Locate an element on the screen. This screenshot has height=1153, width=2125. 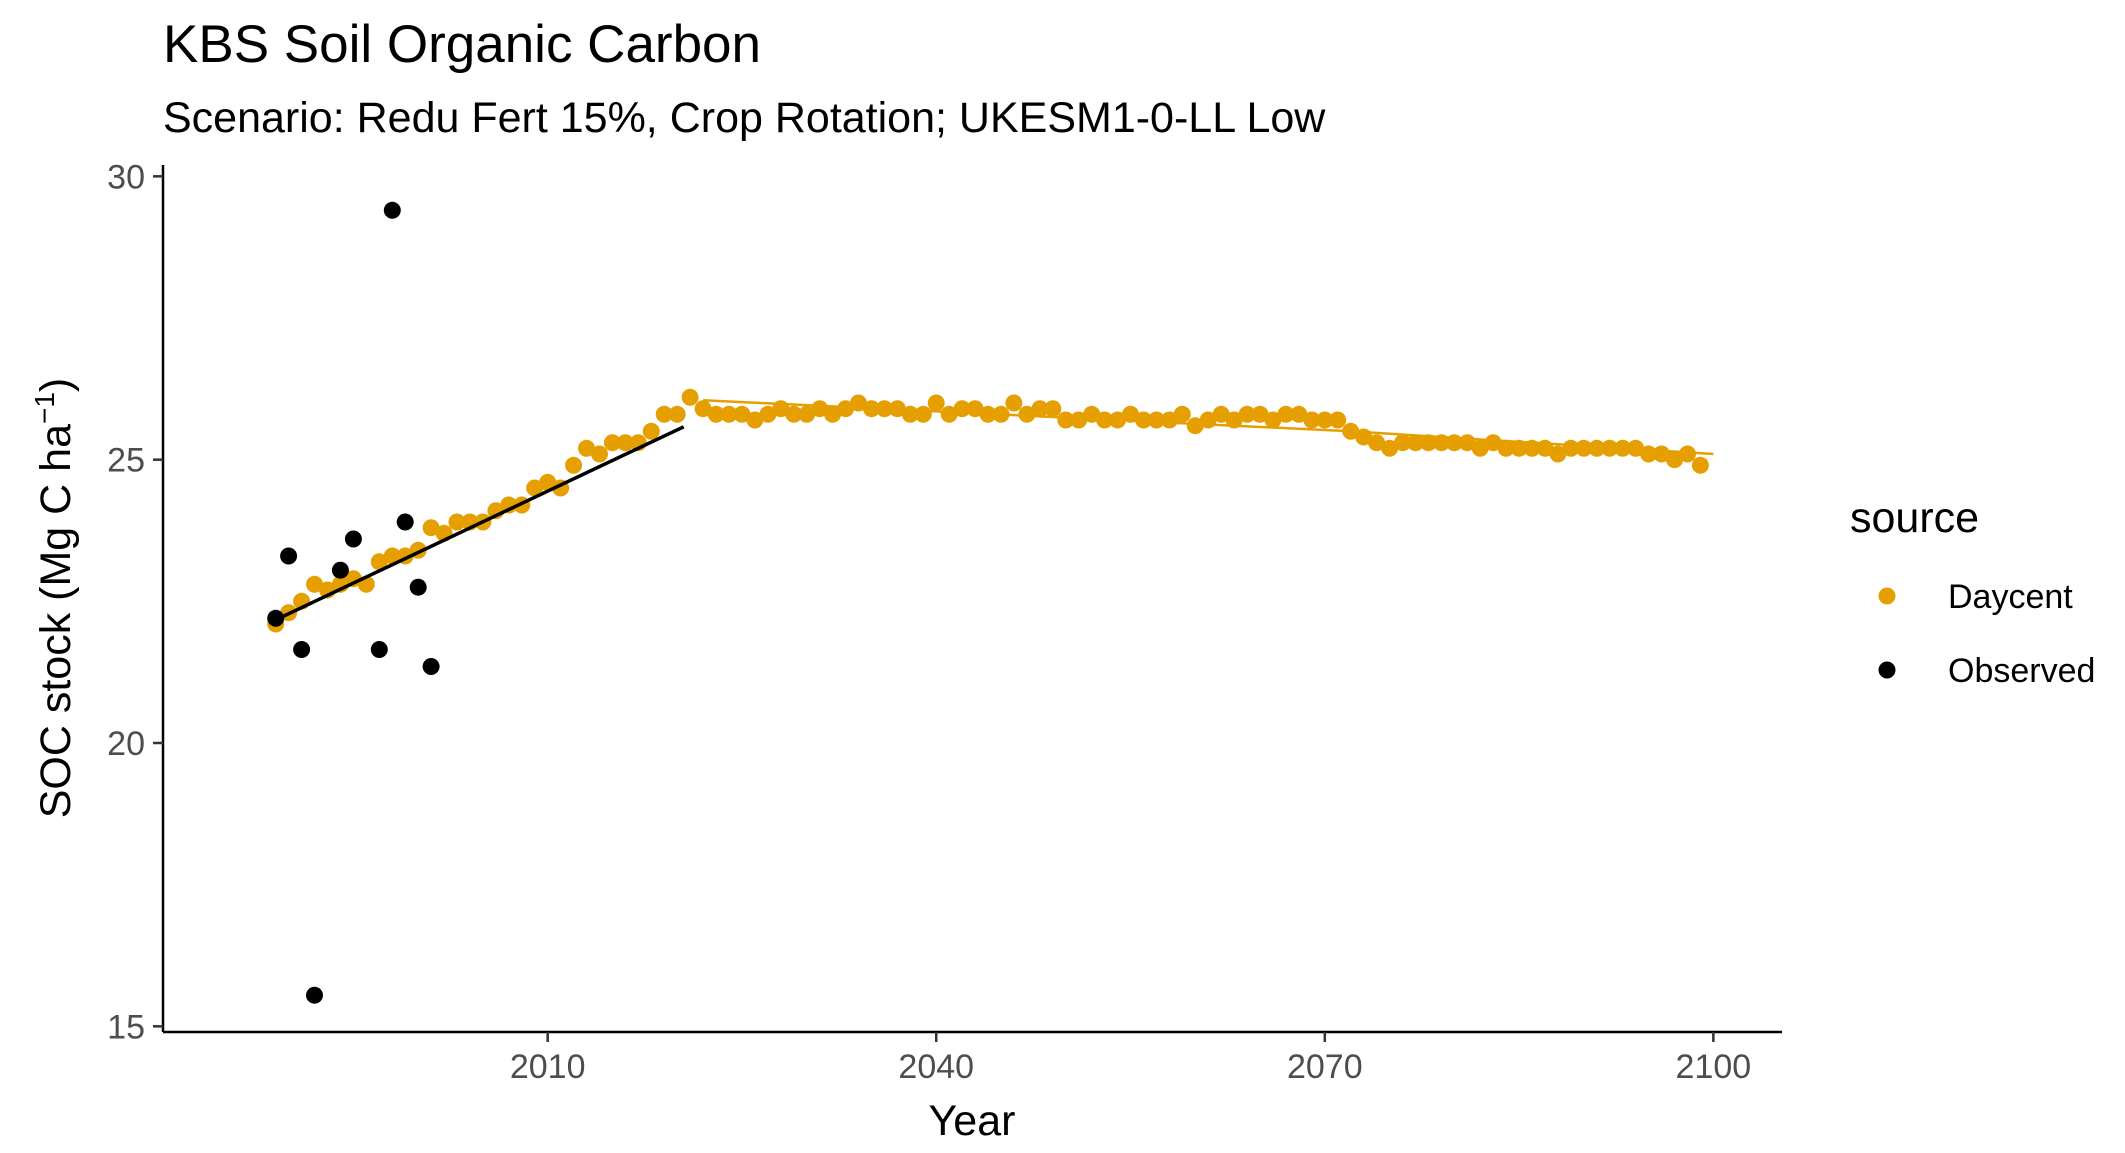
y-axis-title-superscript: −1 is located at coordinates (44, 408).